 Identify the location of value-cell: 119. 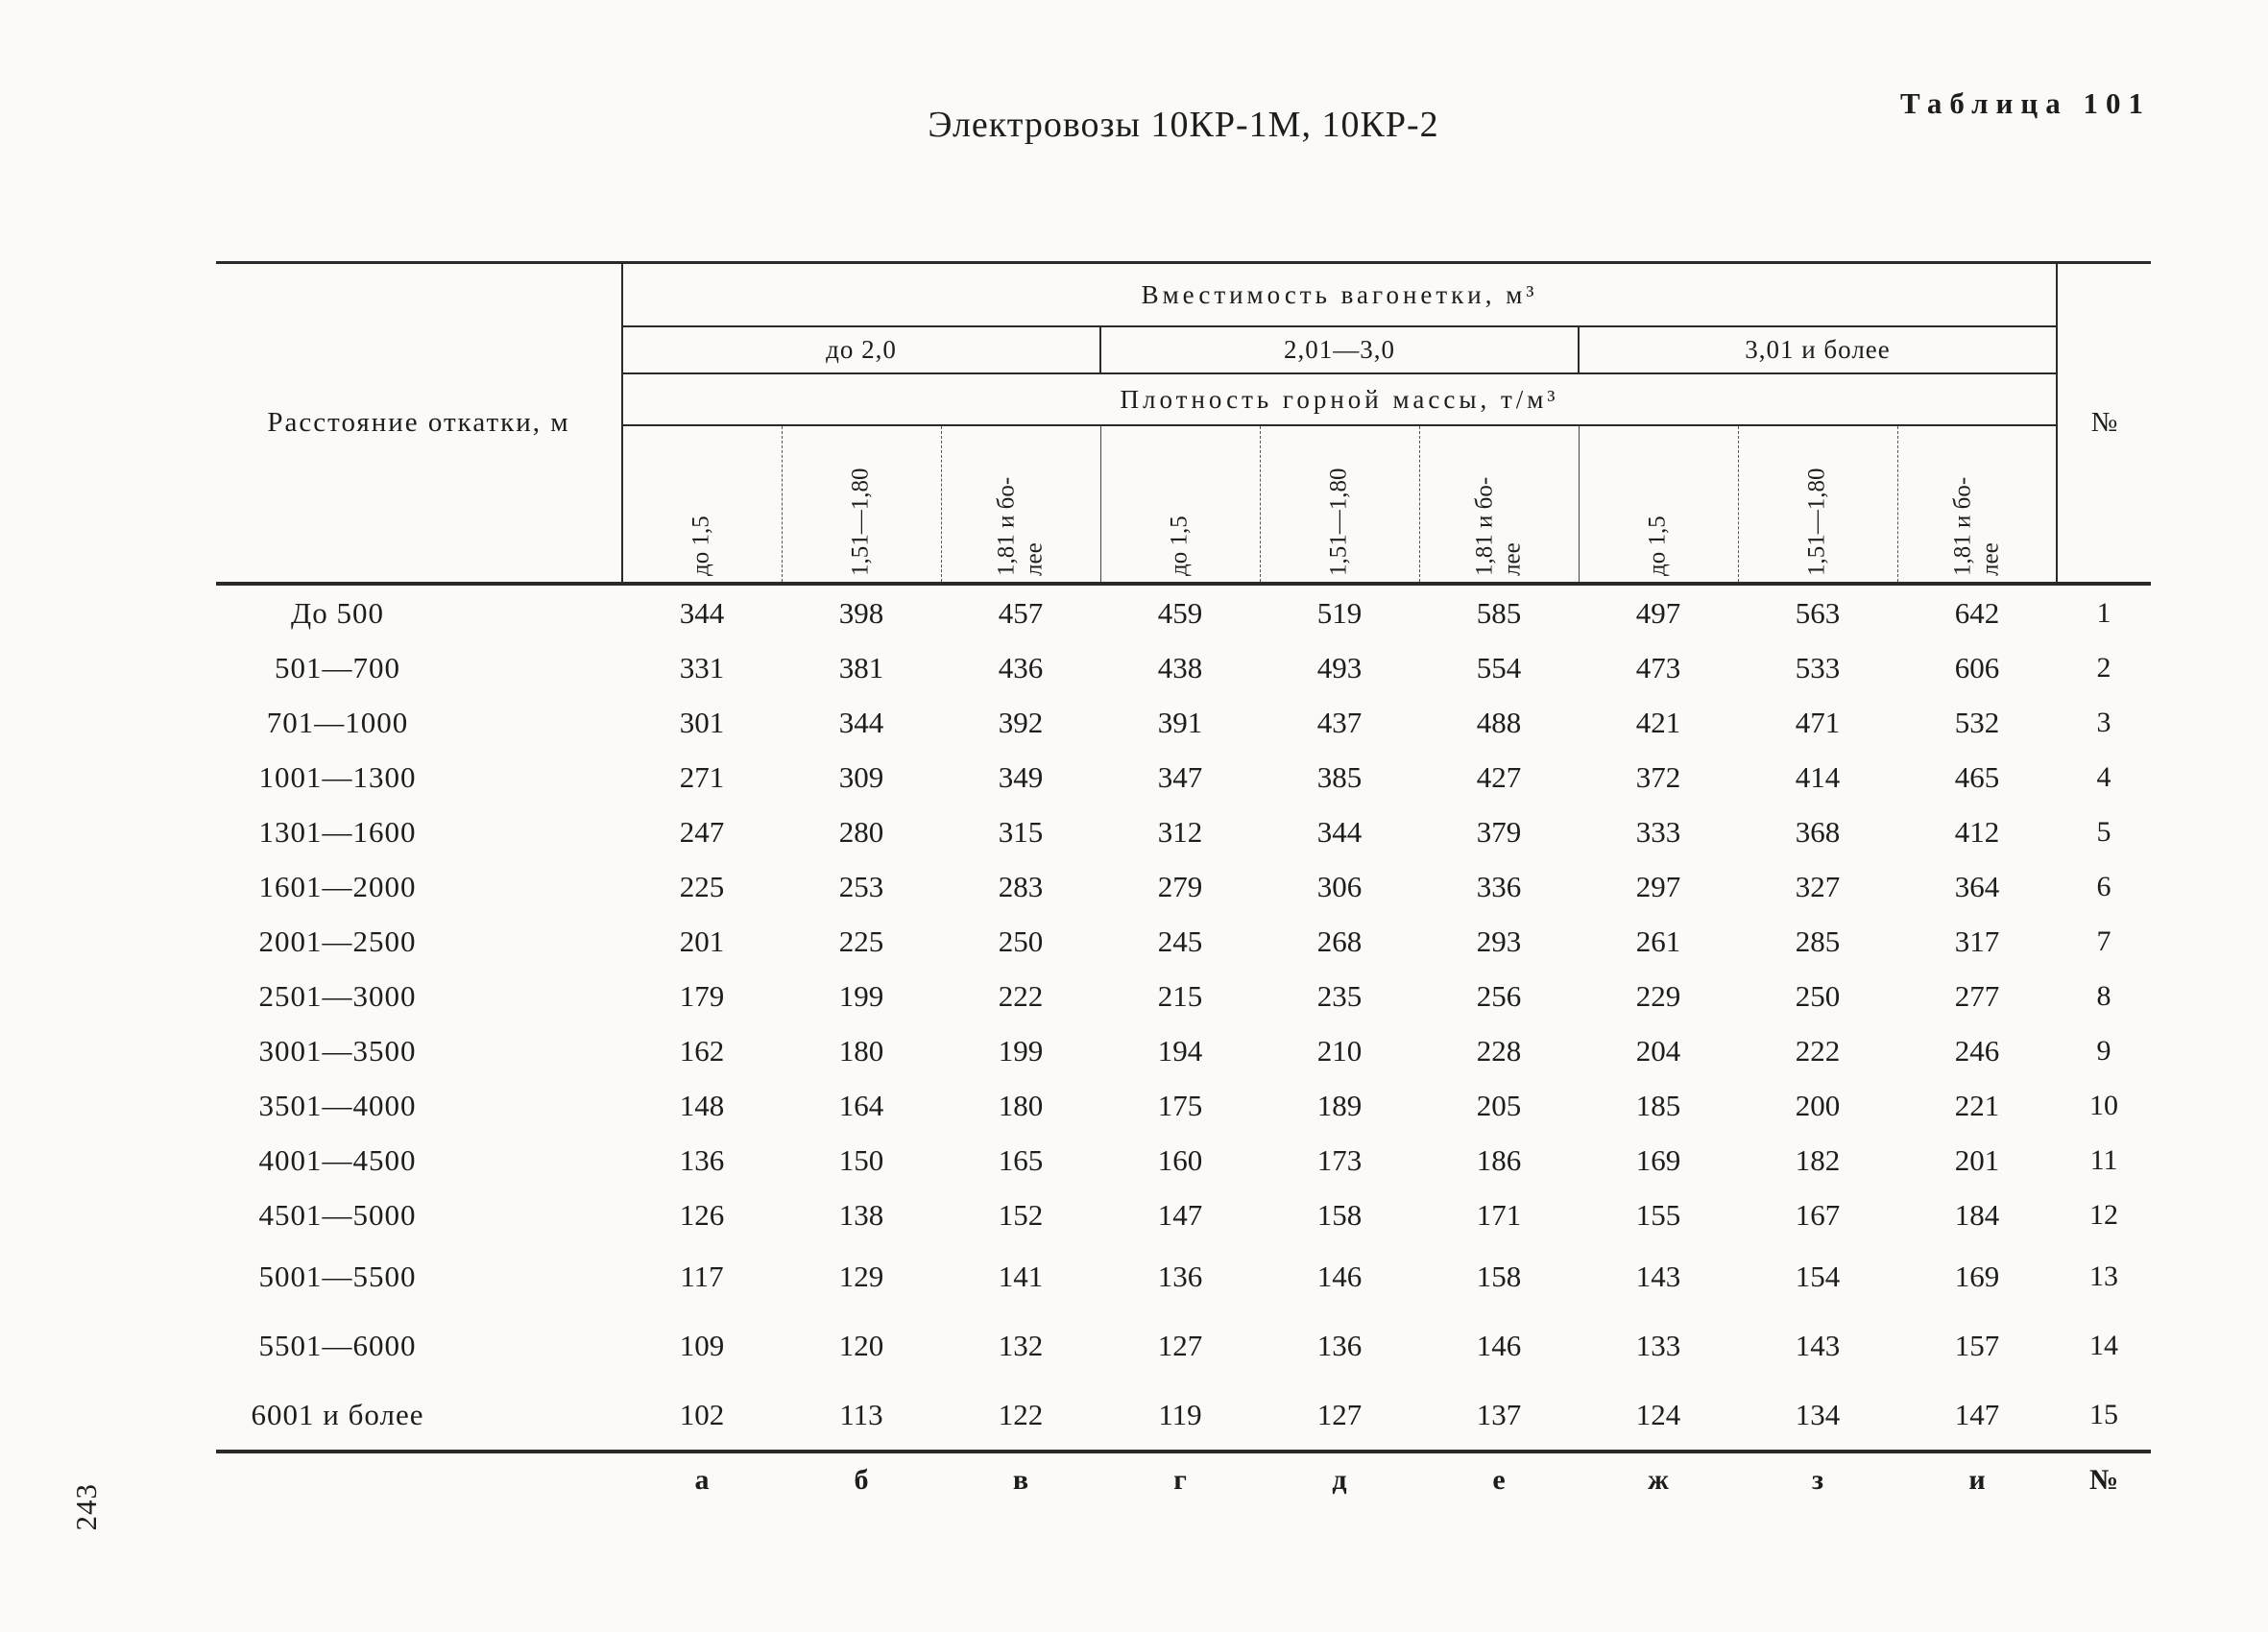
(1180, 1414).